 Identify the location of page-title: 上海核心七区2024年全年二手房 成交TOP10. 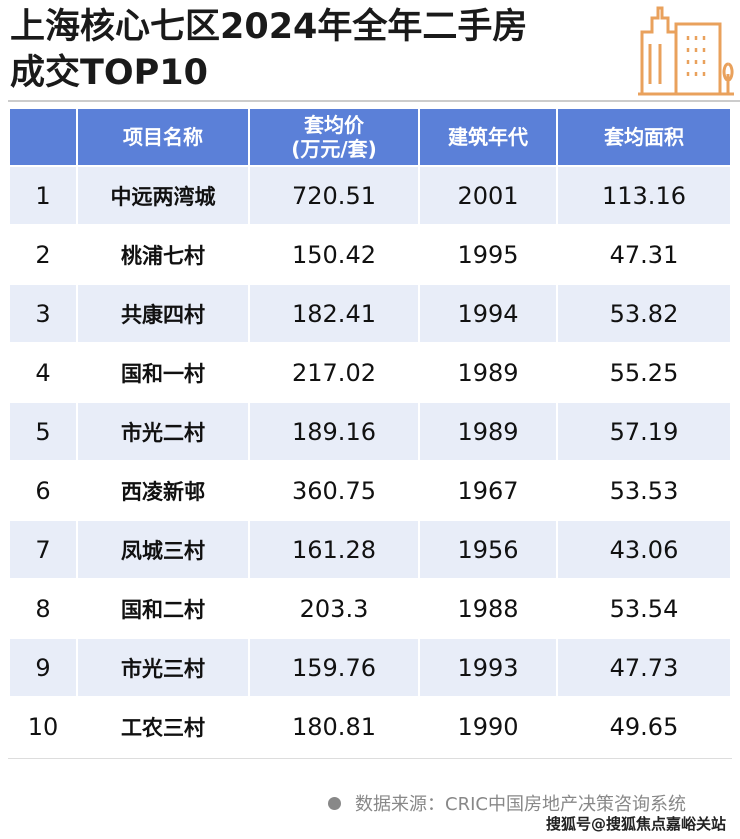
(269, 50).